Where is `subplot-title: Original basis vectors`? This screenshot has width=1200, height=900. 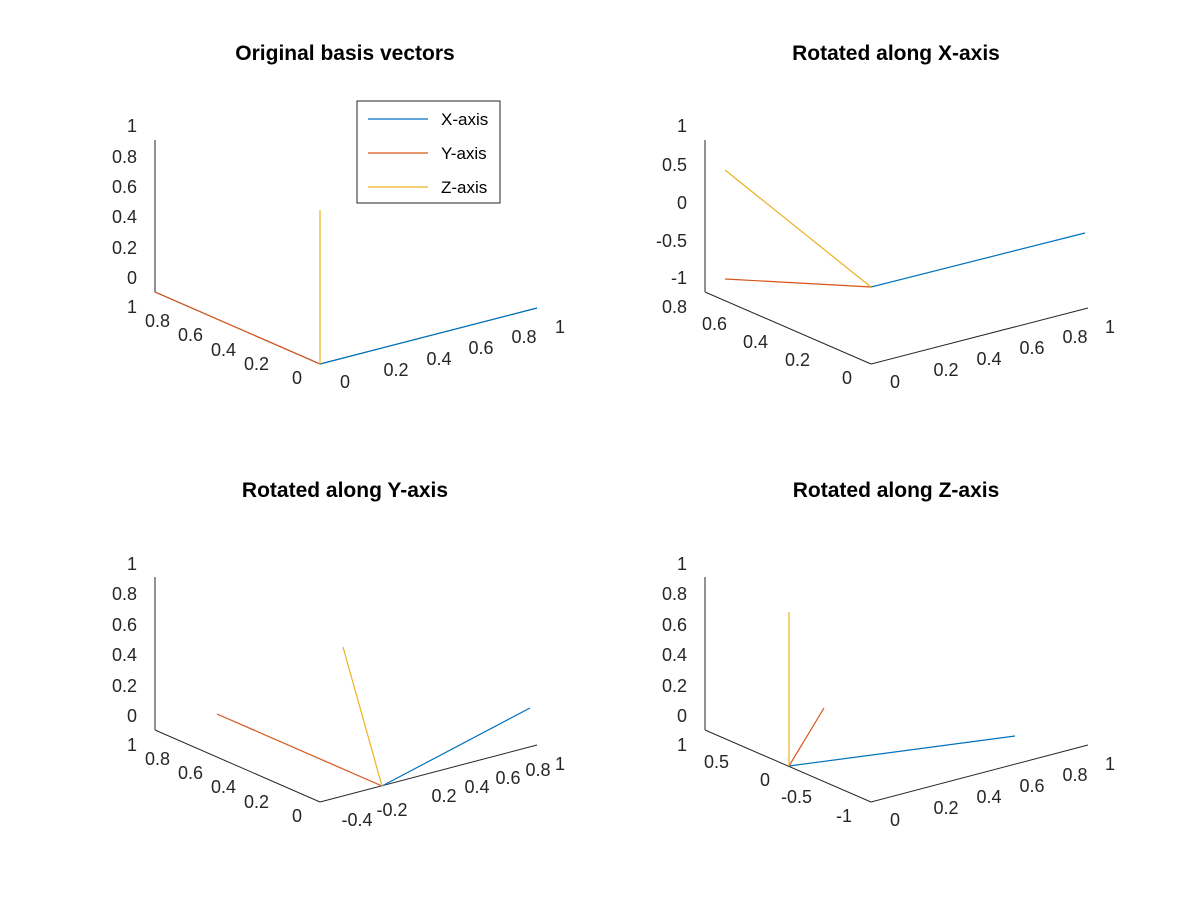 subplot-title: Original basis vectors is located at coordinates (344, 53).